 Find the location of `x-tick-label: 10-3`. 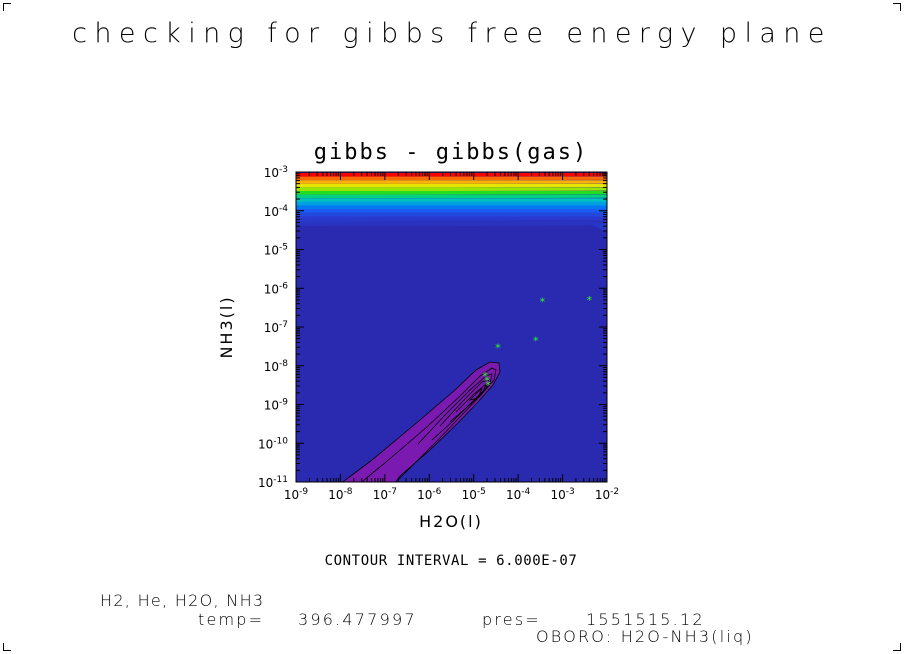

x-tick-label: 10-3 is located at coordinates (562, 494).